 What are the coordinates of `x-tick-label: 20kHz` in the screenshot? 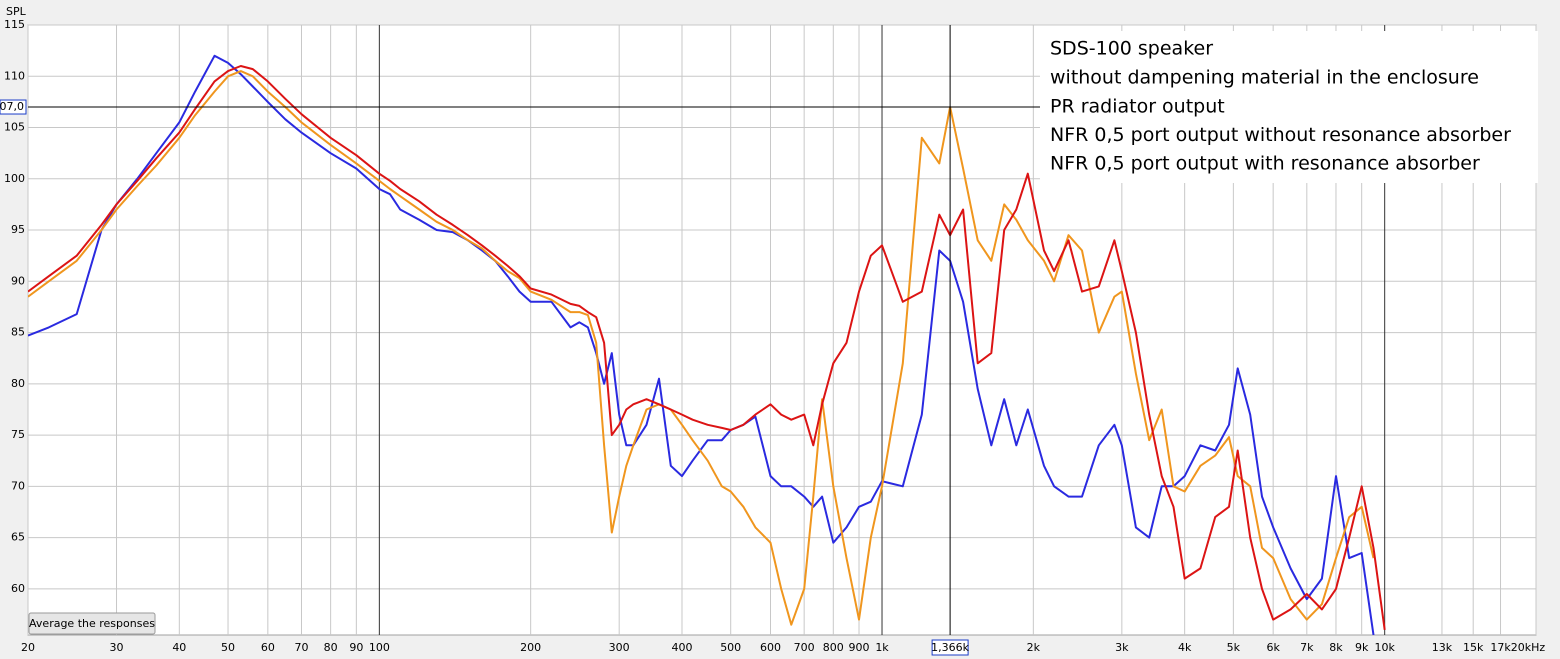 It's located at (1528, 647).